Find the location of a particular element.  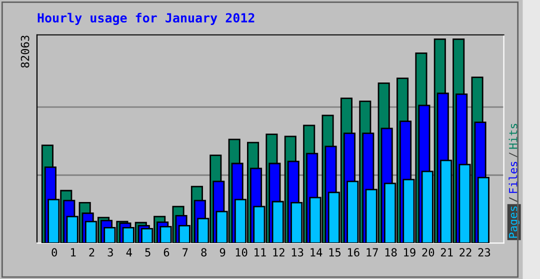

x-tick-label: 11 is located at coordinates (260, 252).